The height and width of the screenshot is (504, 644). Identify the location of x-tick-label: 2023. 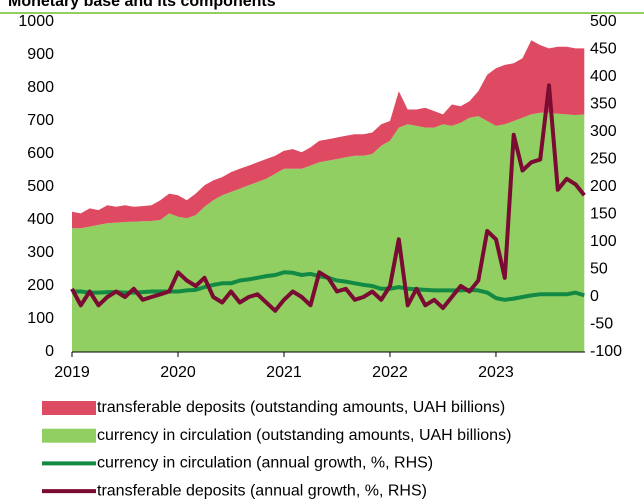
(496, 372).